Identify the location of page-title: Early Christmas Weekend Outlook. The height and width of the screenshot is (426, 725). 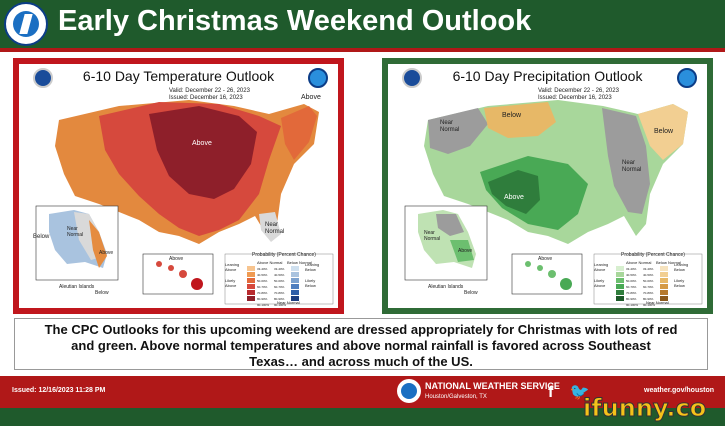
(295, 21).